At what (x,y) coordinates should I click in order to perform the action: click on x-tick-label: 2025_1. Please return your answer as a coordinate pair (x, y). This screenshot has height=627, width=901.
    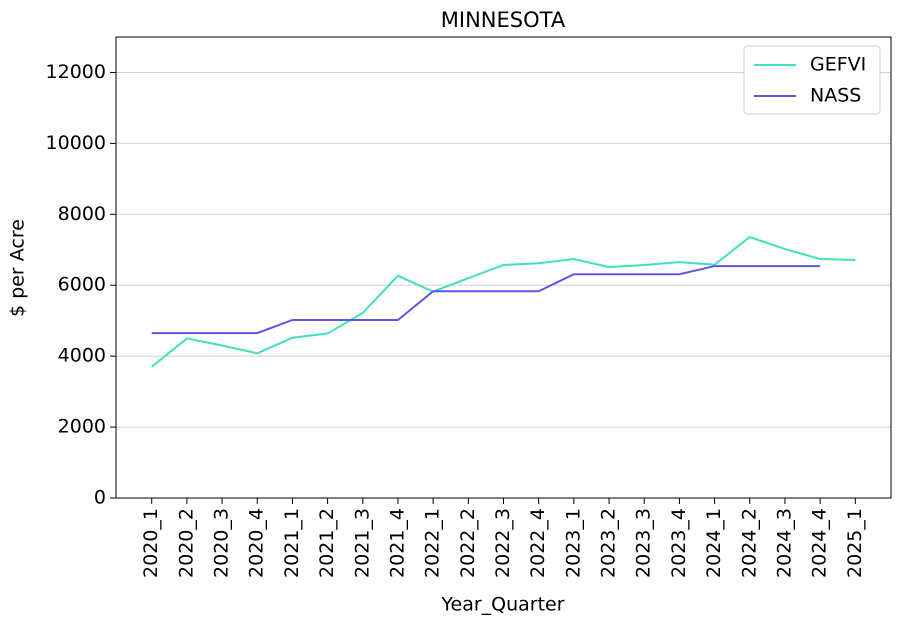
    Looking at the image, I should click on (855, 543).